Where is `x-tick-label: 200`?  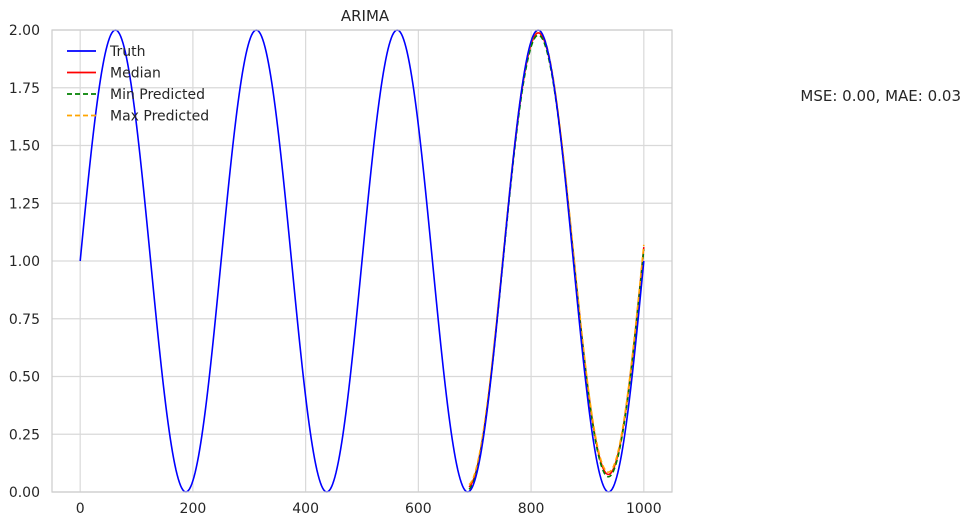 x-tick-label: 200 is located at coordinates (193, 509).